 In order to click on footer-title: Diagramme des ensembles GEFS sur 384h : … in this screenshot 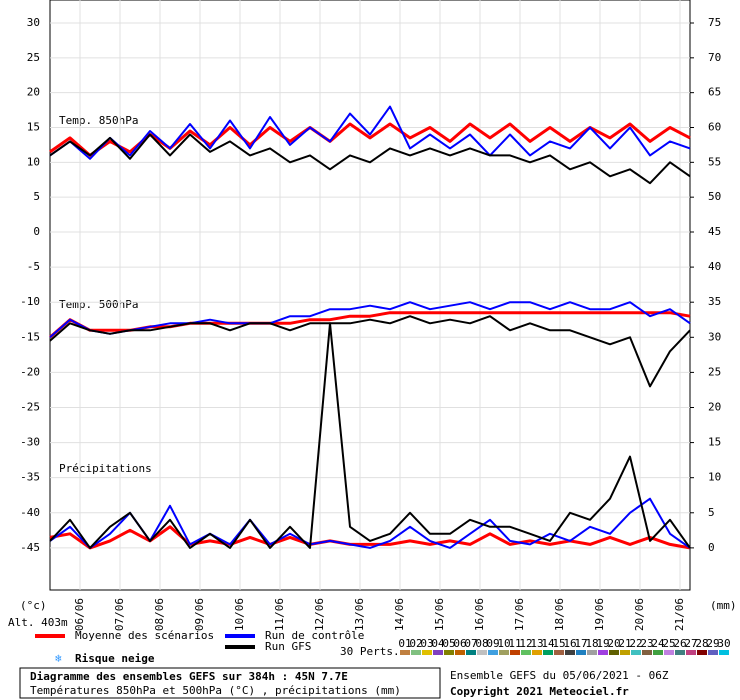, I will do `click(189, 676)`.